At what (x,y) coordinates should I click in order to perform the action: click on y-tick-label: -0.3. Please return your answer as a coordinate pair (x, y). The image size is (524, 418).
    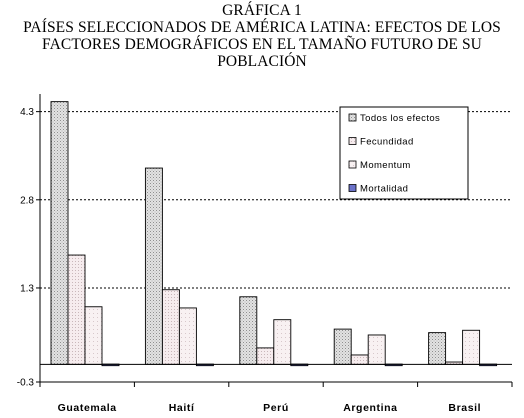
    Looking at the image, I should click on (26, 383).